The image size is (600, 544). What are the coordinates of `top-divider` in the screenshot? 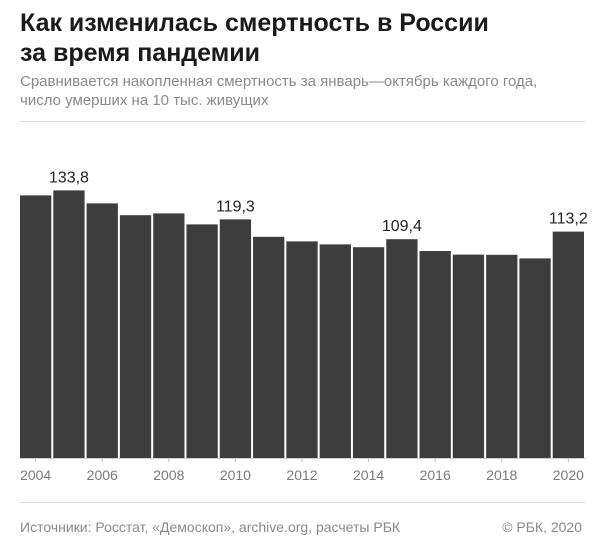 It's located at (303, 121).